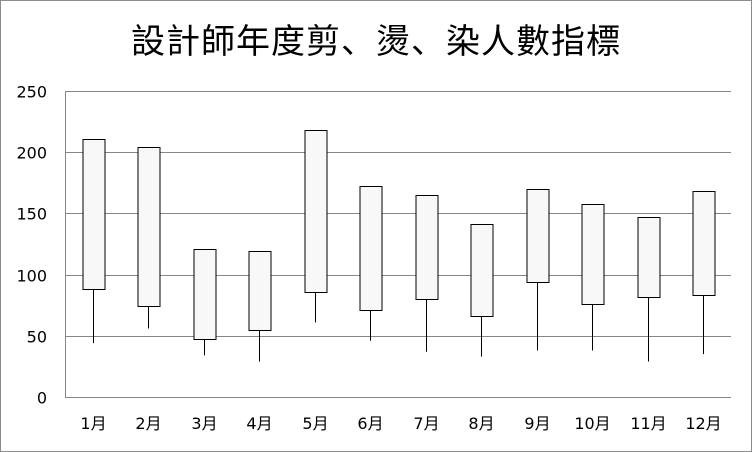  What do you see at coordinates (204, 423) in the screenshot?
I see `x-tick-label: 3月` at bounding box center [204, 423].